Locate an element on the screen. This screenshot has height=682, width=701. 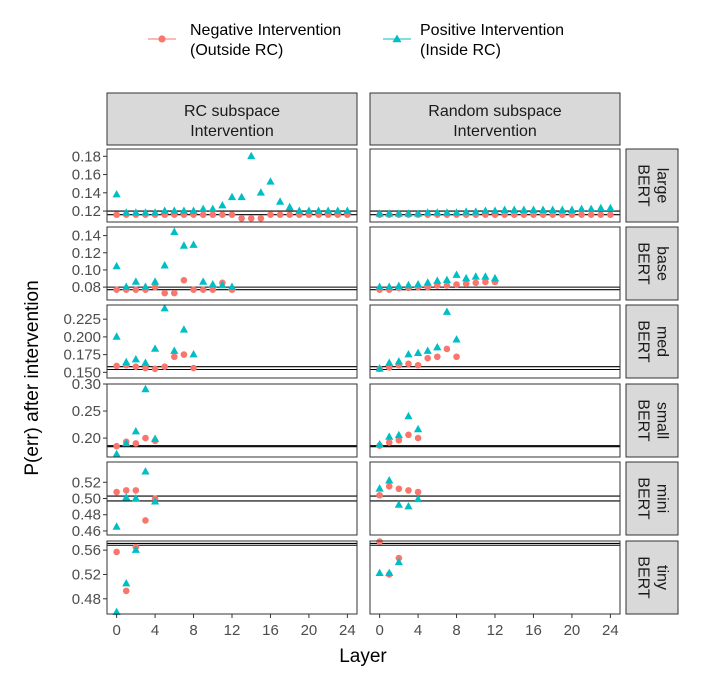
legend-pos-marker is located at coordinates (397, 38).